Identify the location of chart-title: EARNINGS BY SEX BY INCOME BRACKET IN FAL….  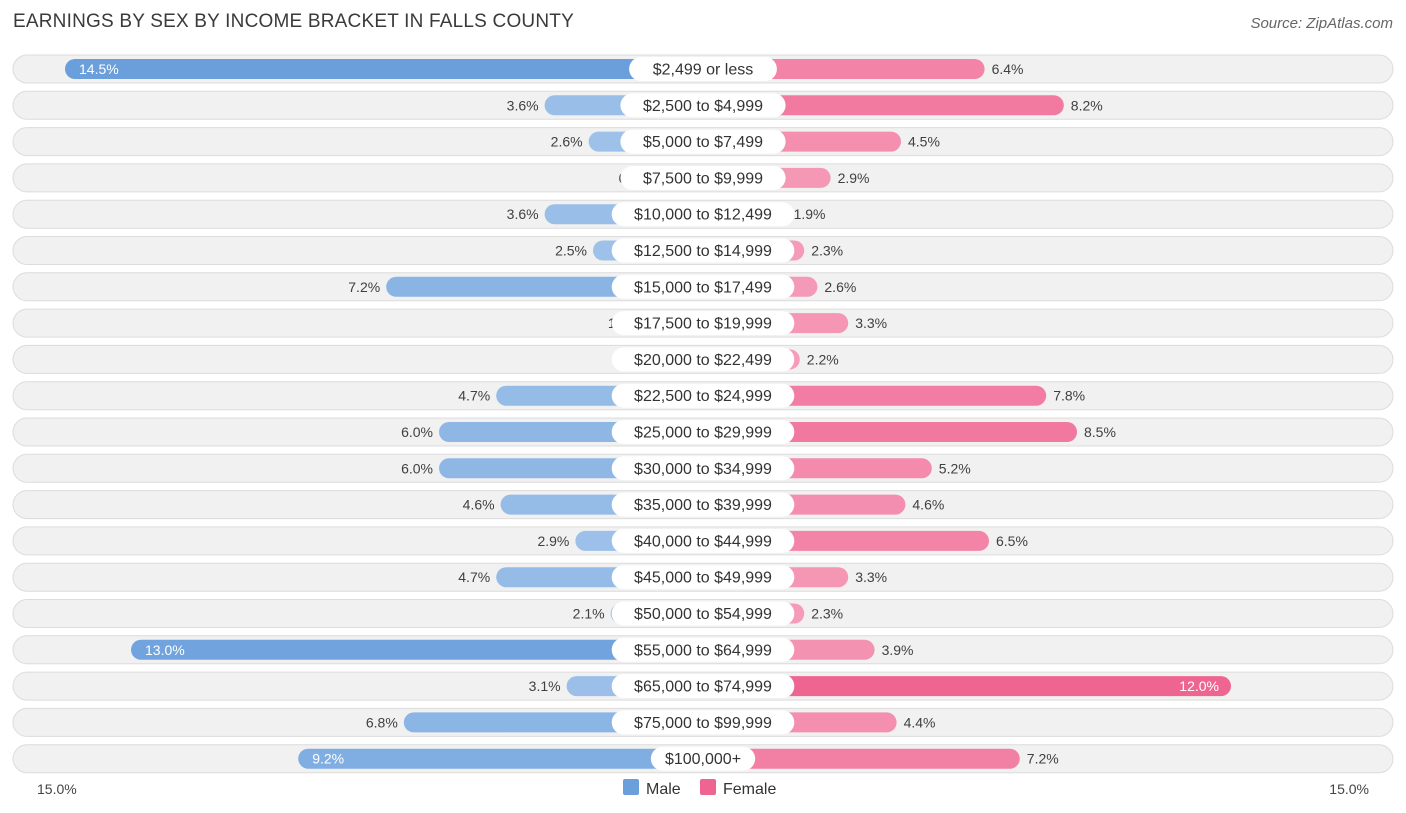
(293, 21).